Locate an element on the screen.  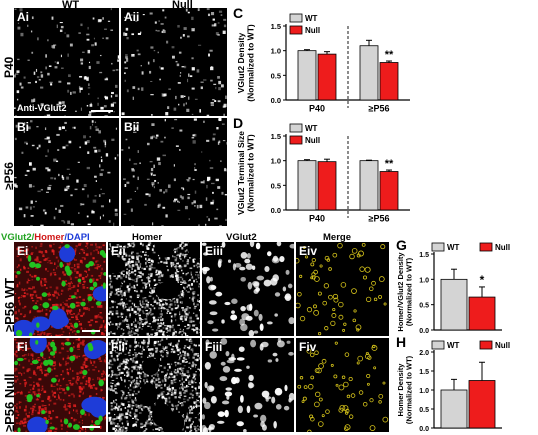
stain-homer: Homer is located at coordinates (49, 237).